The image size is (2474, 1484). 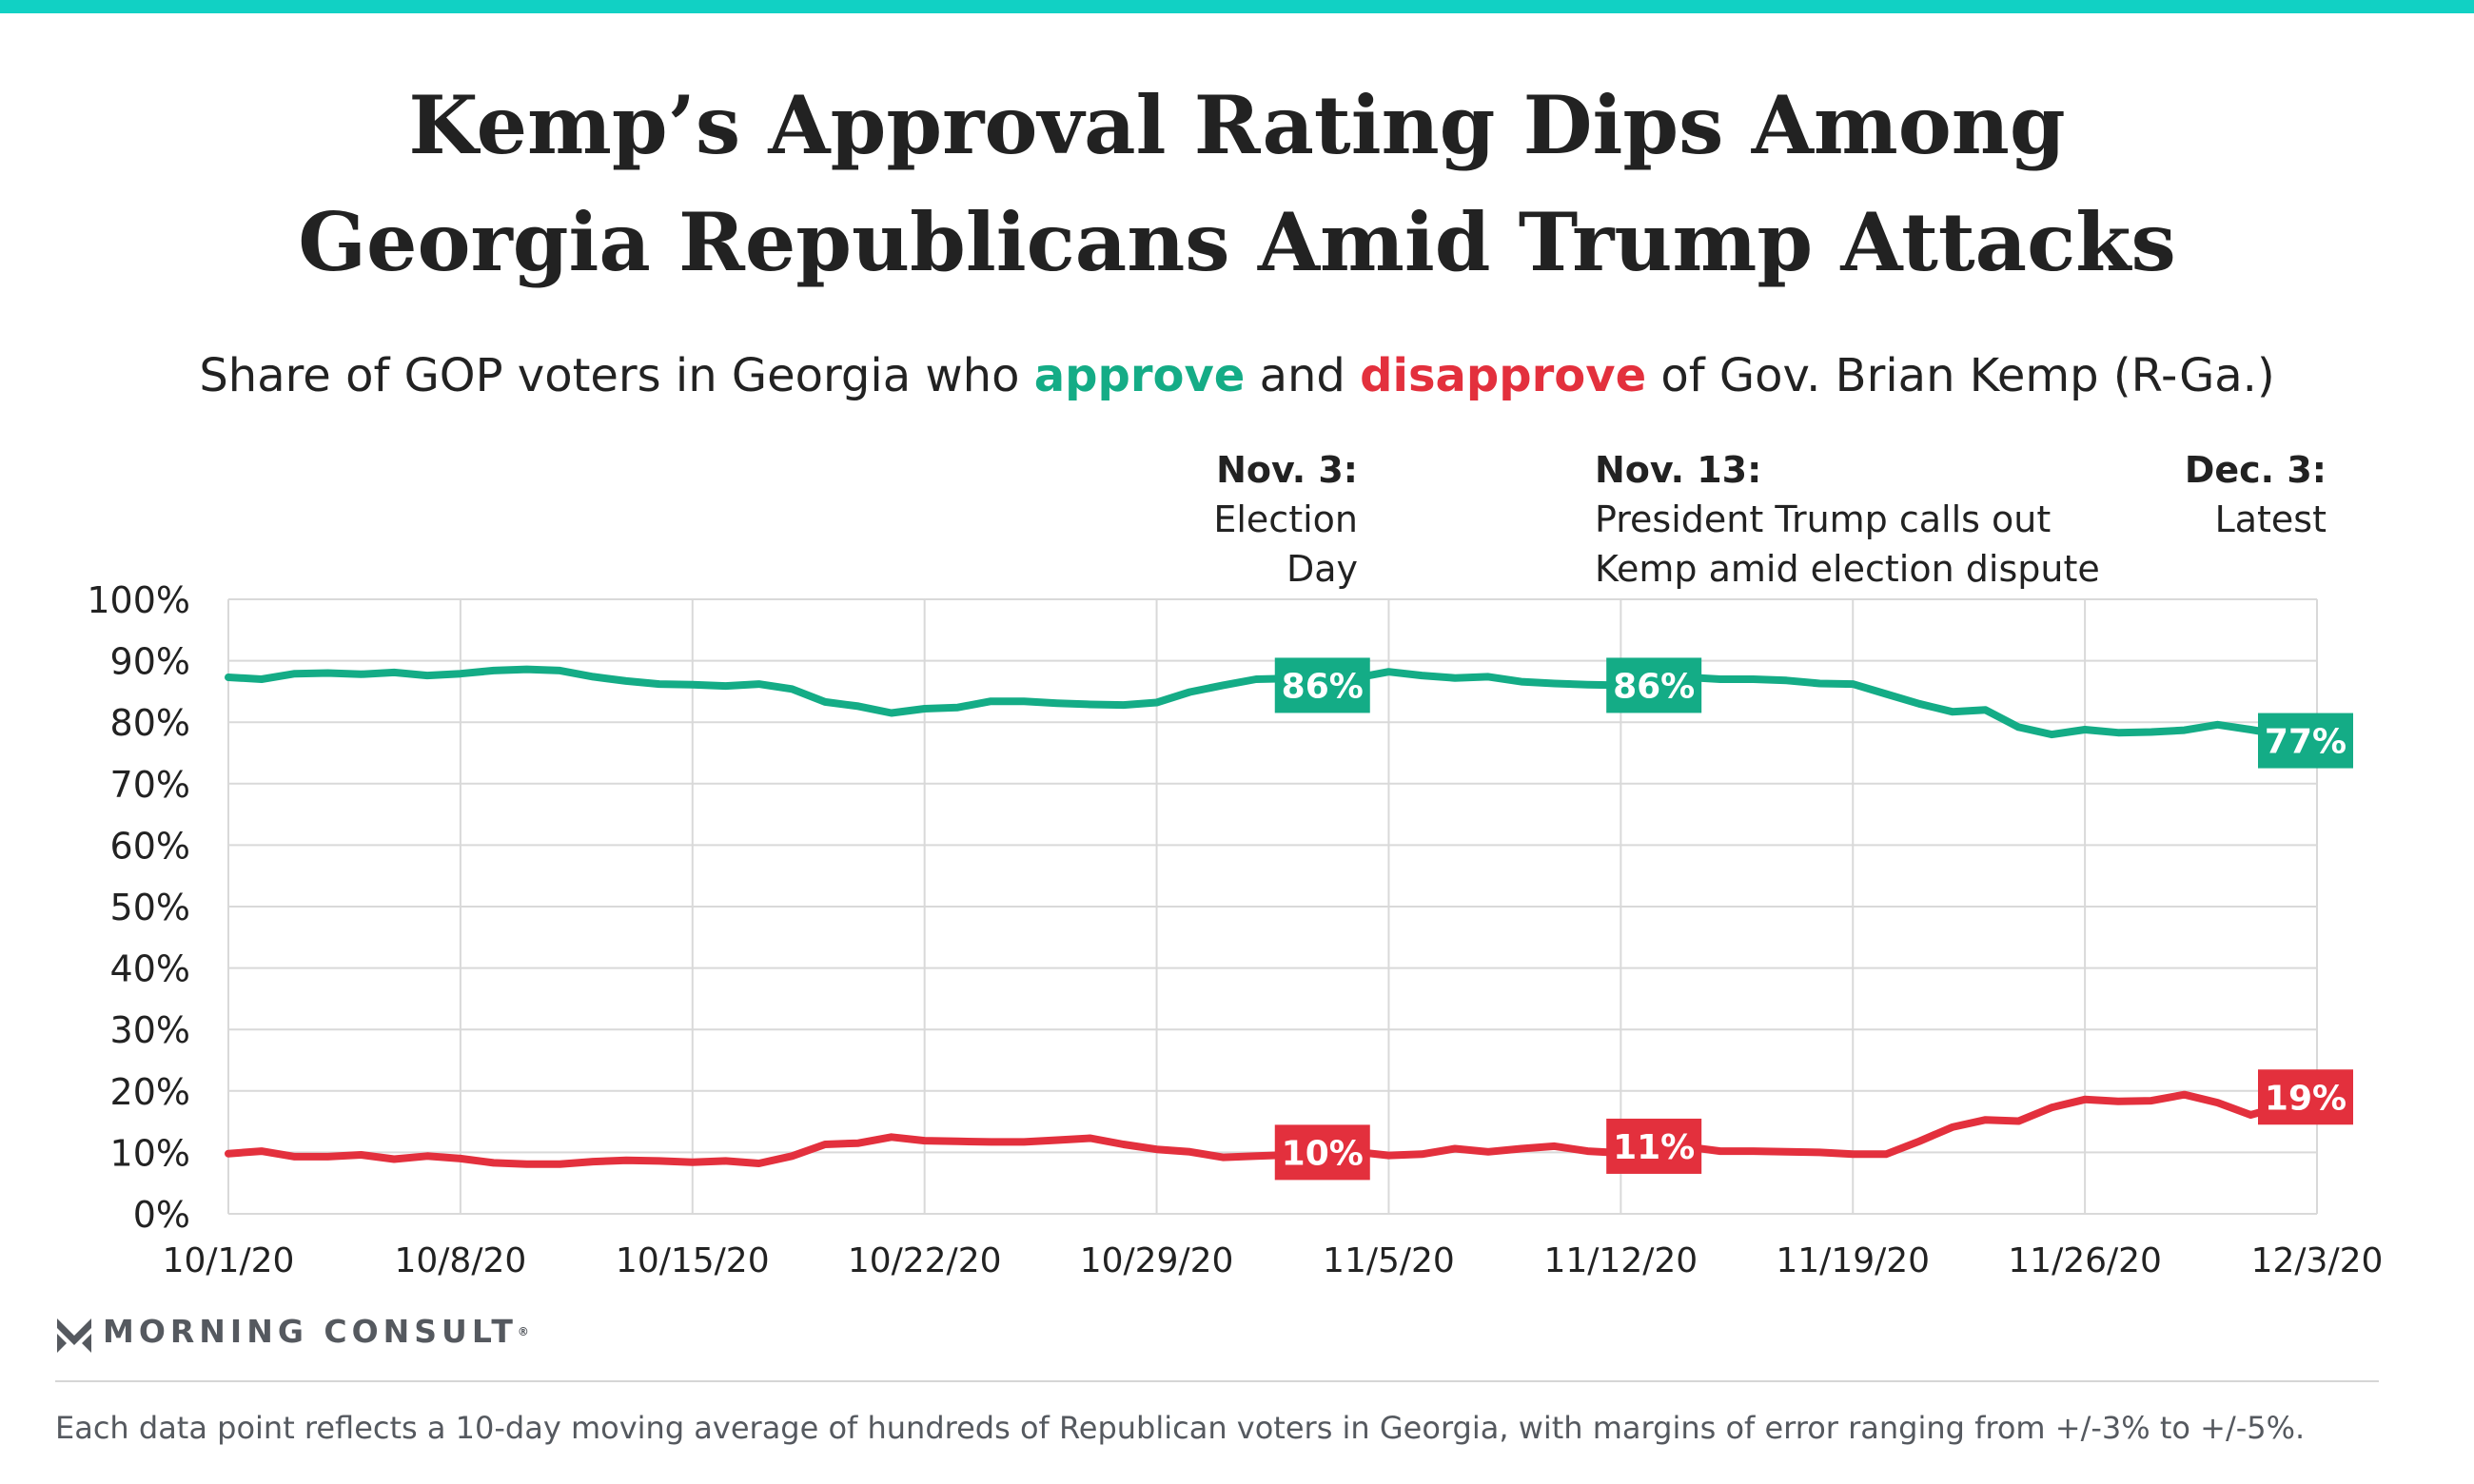 What do you see at coordinates (1237, 125) in the screenshot?
I see `chart-title-line-1: Kemp’s Approval Rating Dips Among` at bounding box center [1237, 125].